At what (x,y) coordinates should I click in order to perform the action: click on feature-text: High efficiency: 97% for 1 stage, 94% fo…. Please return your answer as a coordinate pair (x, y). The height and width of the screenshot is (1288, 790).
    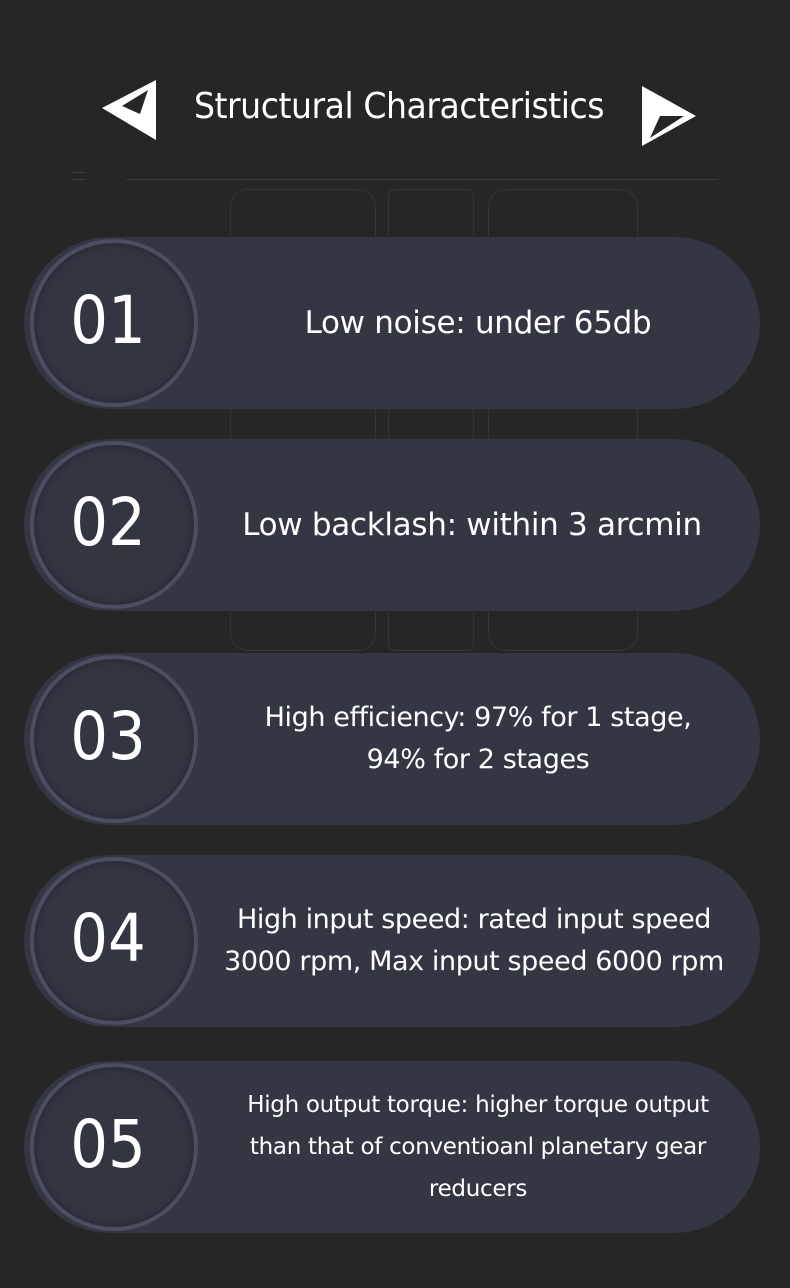
    Looking at the image, I should click on (478, 739).